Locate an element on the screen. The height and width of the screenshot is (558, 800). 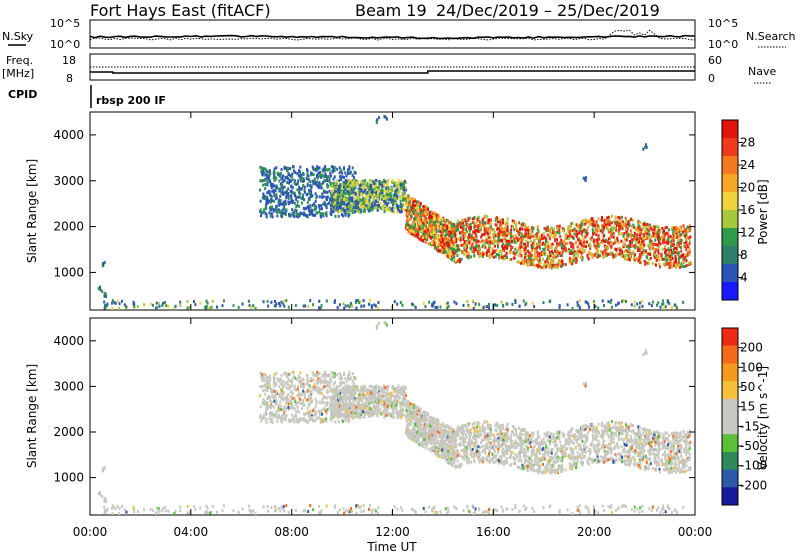
freq-label-line2: [MHz] is located at coordinates (18, 73).